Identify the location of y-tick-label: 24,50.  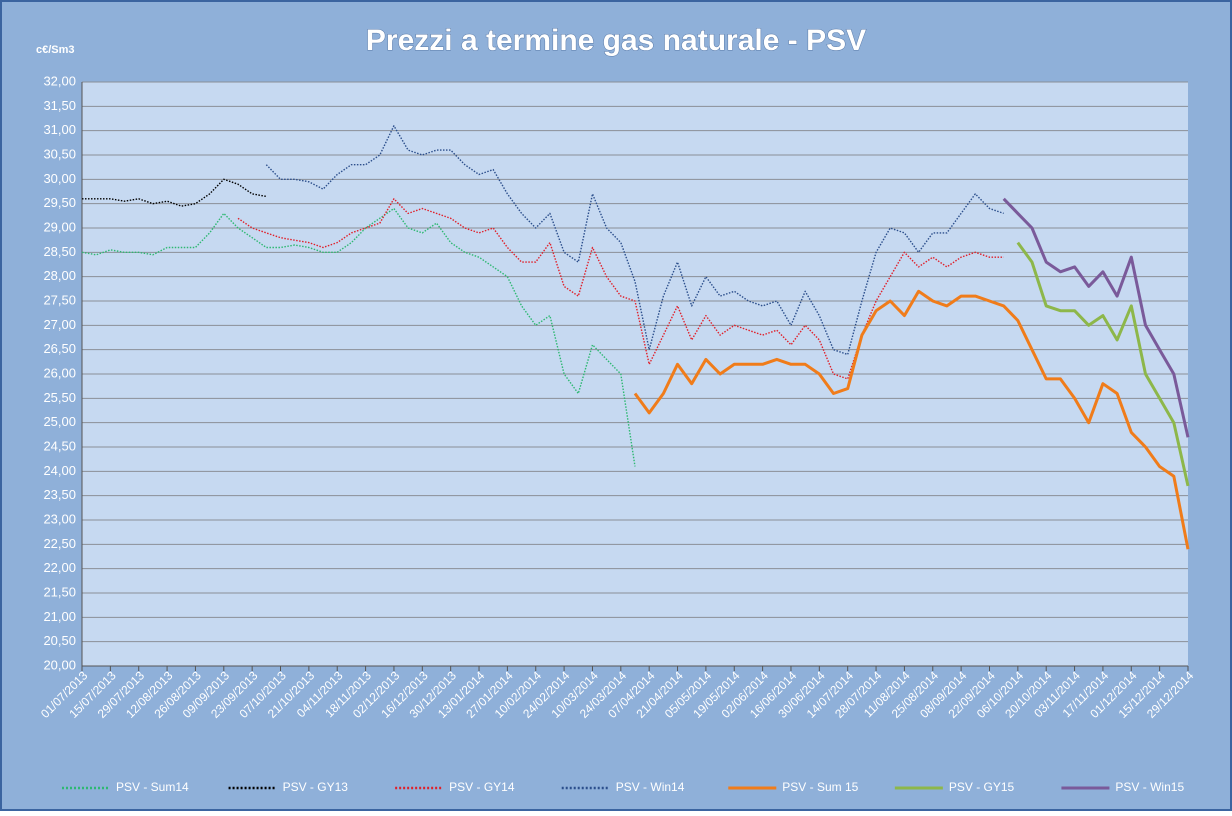
(59, 445).